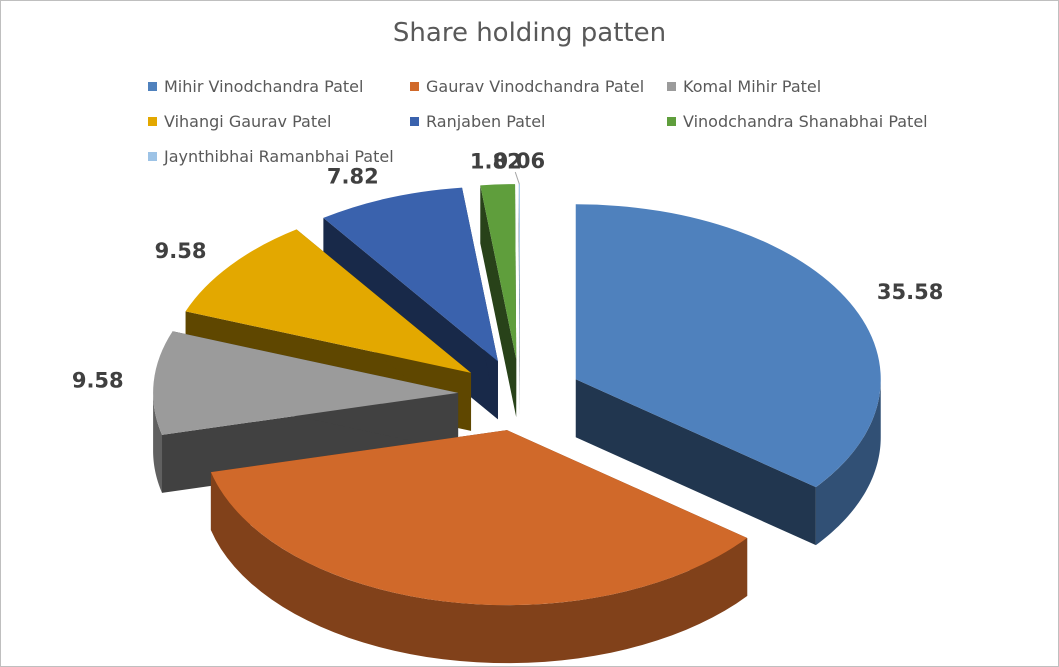 The height and width of the screenshot is (667, 1059). I want to click on legend-label: Ranjaben Patel, so click(486, 121).